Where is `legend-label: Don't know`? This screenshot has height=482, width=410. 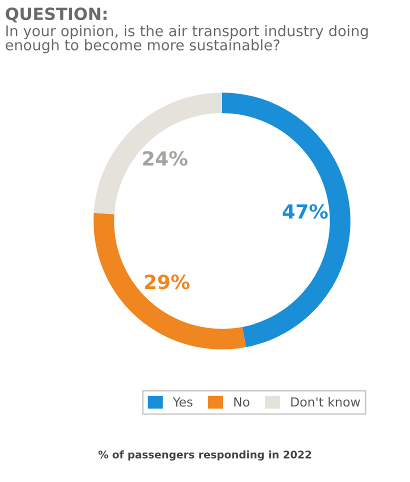
legend-label: Don't know is located at coordinates (325, 401).